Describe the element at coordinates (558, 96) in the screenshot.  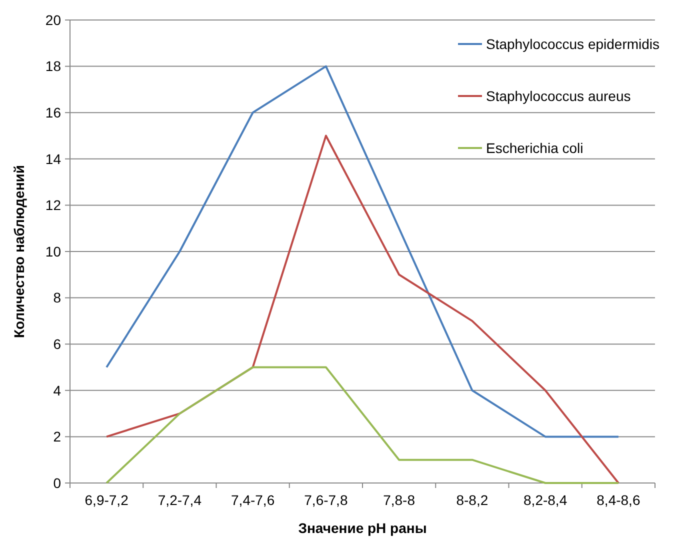
I see `legend-label: Staphylococcus aureus` at that location.